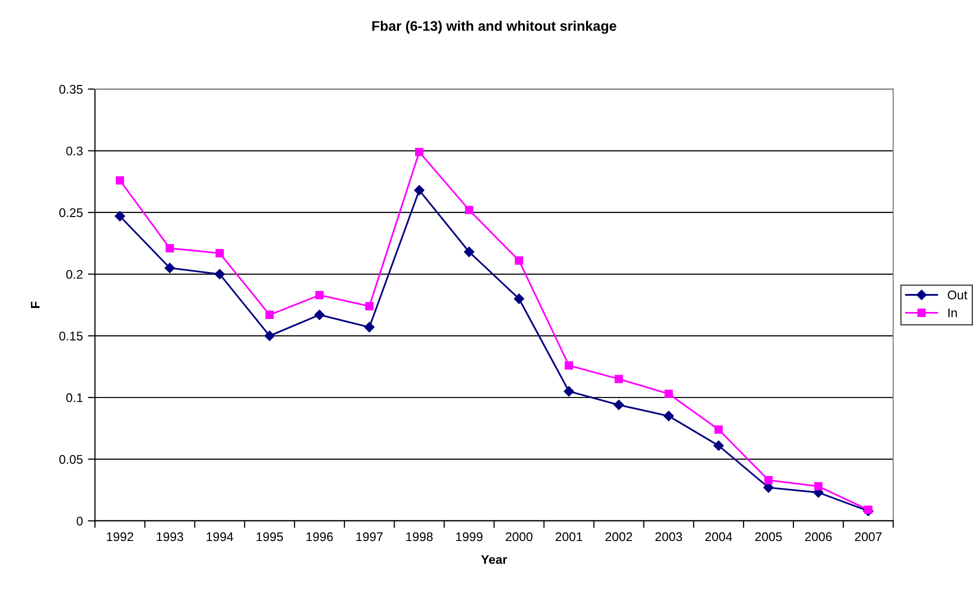 Image resolution: width=973 pixels, height=598 pixels. Describe the element at coordinates (74, 397) in the screenshot. I see `y-tick-label: 0.1` at that location.